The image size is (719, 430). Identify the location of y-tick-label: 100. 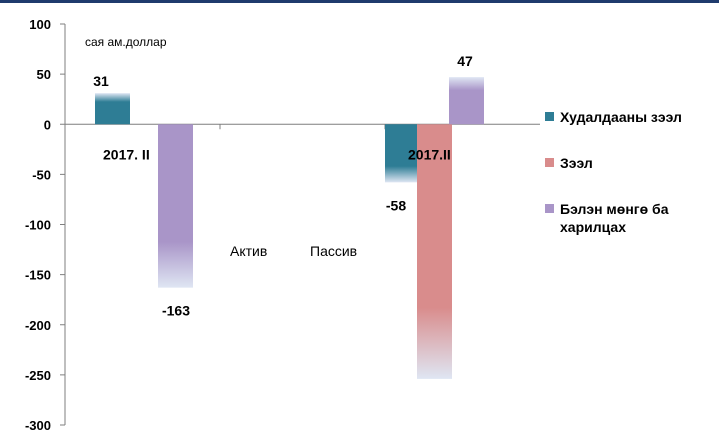
(40, 24).